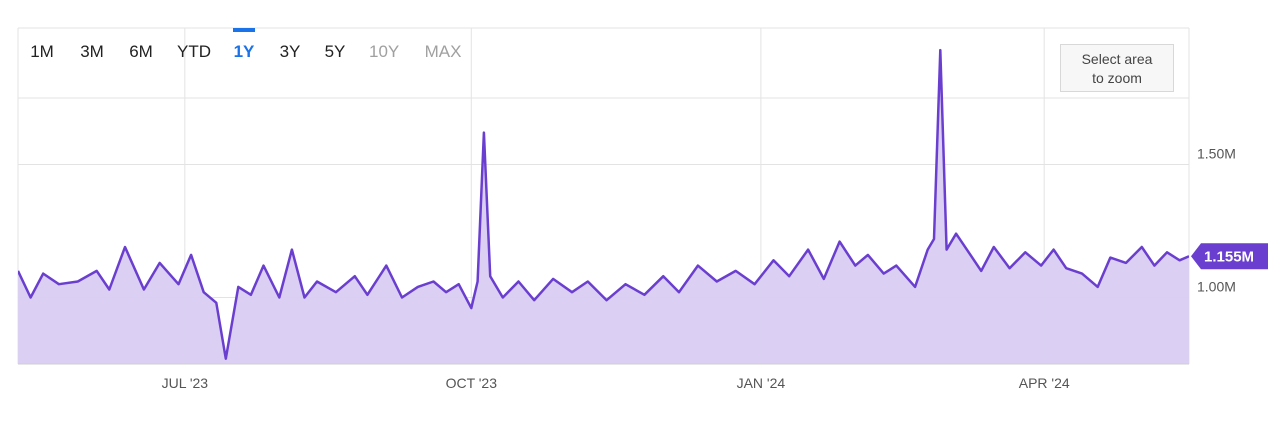  Describe the element at coordinates (185, 383) in the screenshot. I see `x-tick-label: JUL '23` at that location.